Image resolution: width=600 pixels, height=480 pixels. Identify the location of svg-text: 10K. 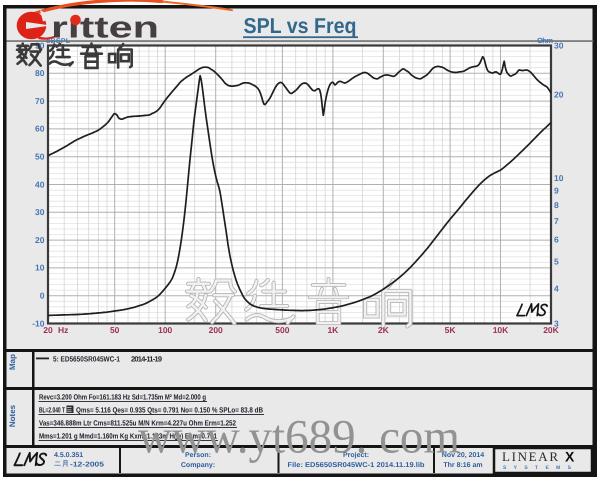
(501, 330).